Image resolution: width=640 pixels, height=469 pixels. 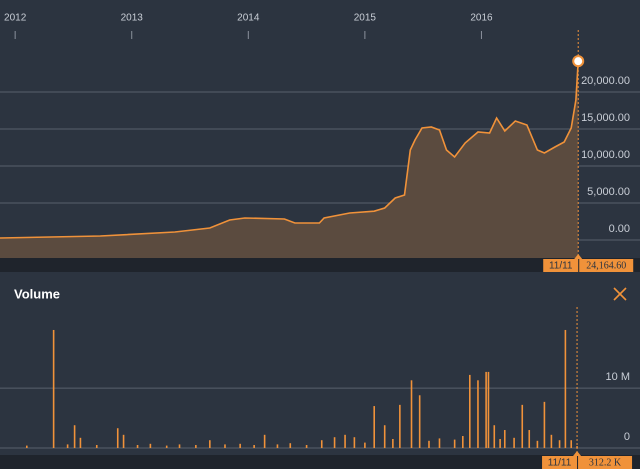 What do you see at coordinates (605, 118) in the screenshot?
I see `y-tick-label: 15,000.00` at bounding box center [605, 118].